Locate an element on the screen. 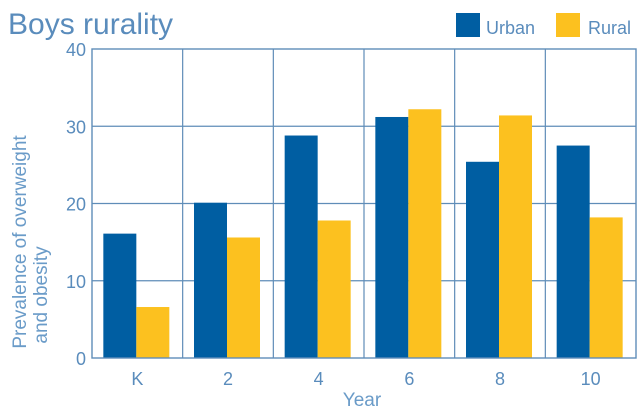 This screenshot has height=410, width=638. legend-label-urban: Urban is located at coordinates (510, 28).